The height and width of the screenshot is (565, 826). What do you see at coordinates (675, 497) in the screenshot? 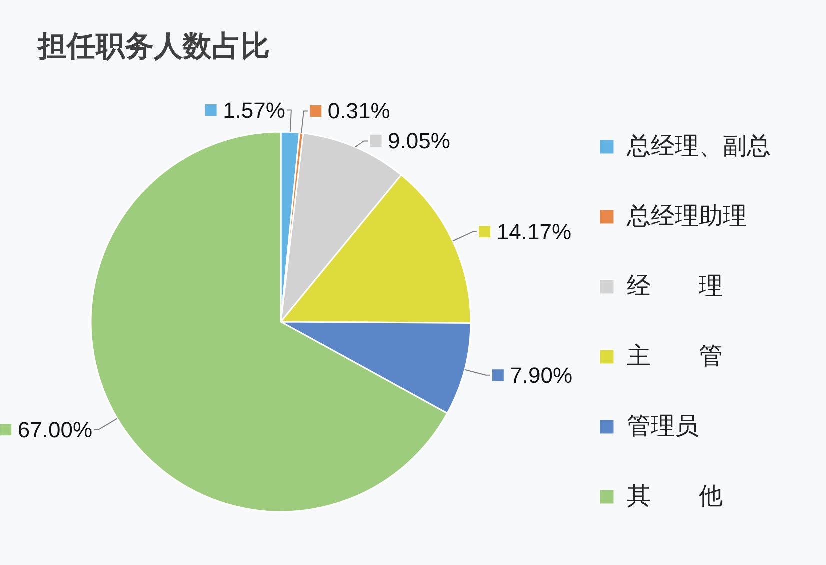
I see `legend-label: 其 他` at bounding box center [675, 497].